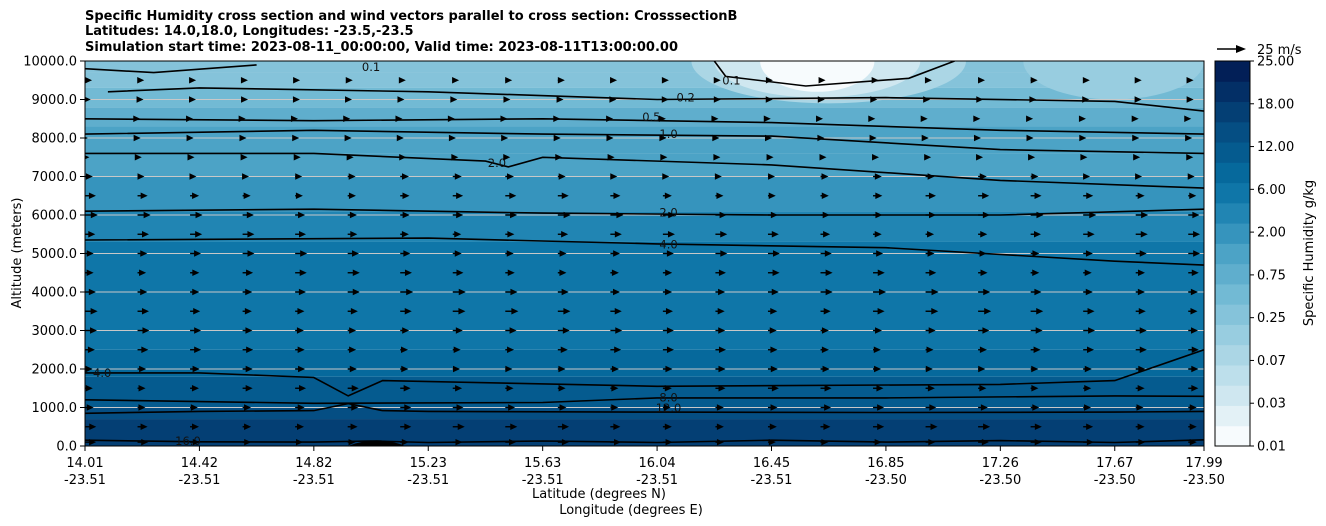  Describe the element at coordinates (102, 373) in the screenshot. I see `contour-label-4.0: 4.0` at that location.